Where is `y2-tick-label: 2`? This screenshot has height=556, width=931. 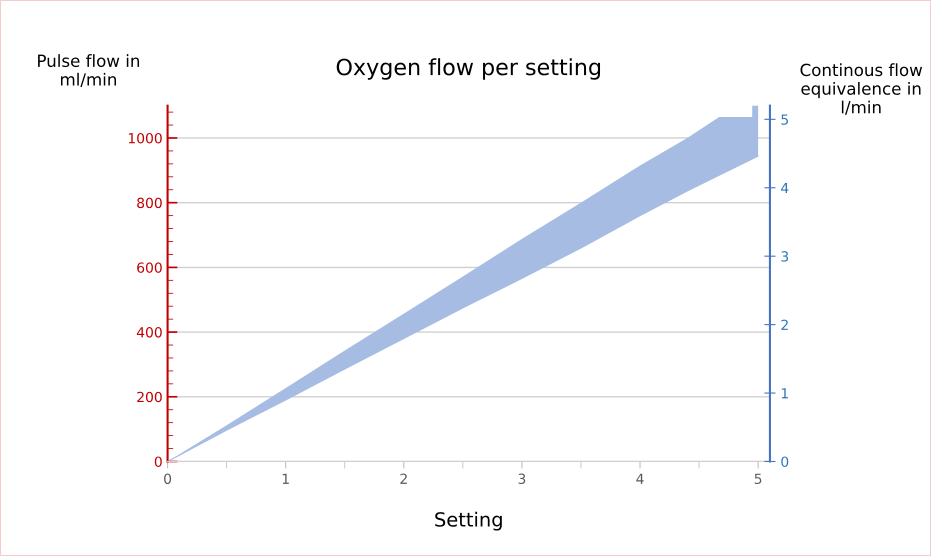
y2-tick-label: 2 is located at coordinates (784, 325).